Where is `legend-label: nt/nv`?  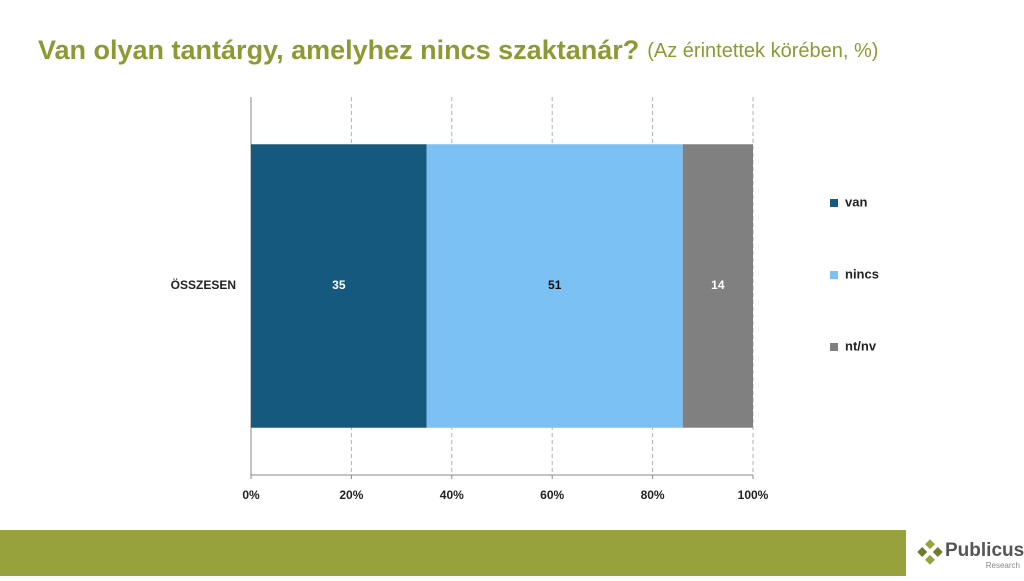 legend-label: nt/nv is located at coordinates (861, 345).